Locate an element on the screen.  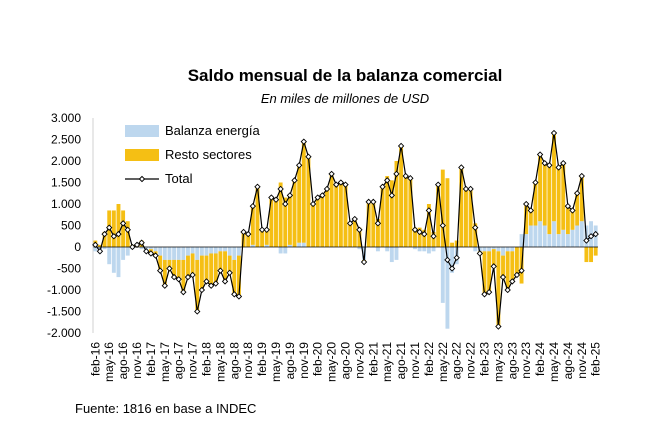
y-tick-label: 500 is located at coordinates (71, 226).